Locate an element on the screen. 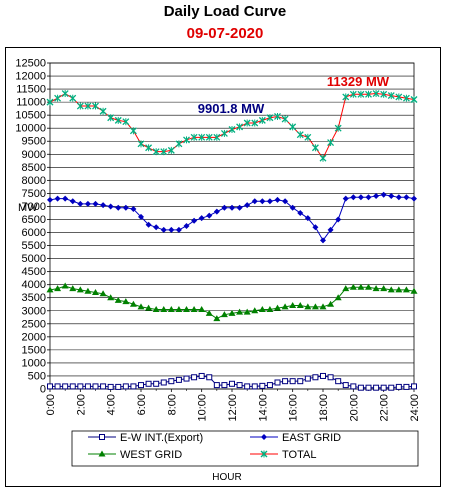 The width and height of the screenshot is (450, 496). y-tick-label: 500 is located at coordinates (37, 376).